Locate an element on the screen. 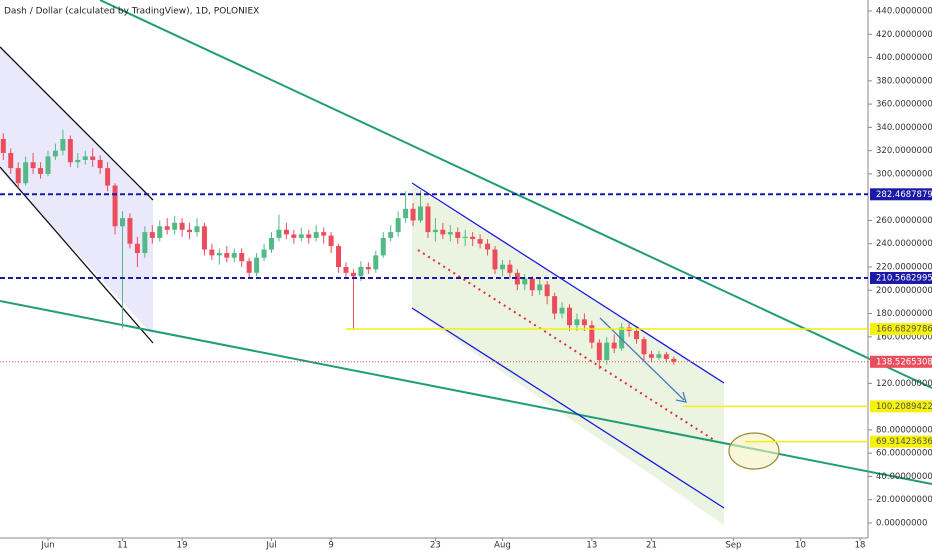  y-tick-label: 120.00000000 is located at coordinates (904, 384).